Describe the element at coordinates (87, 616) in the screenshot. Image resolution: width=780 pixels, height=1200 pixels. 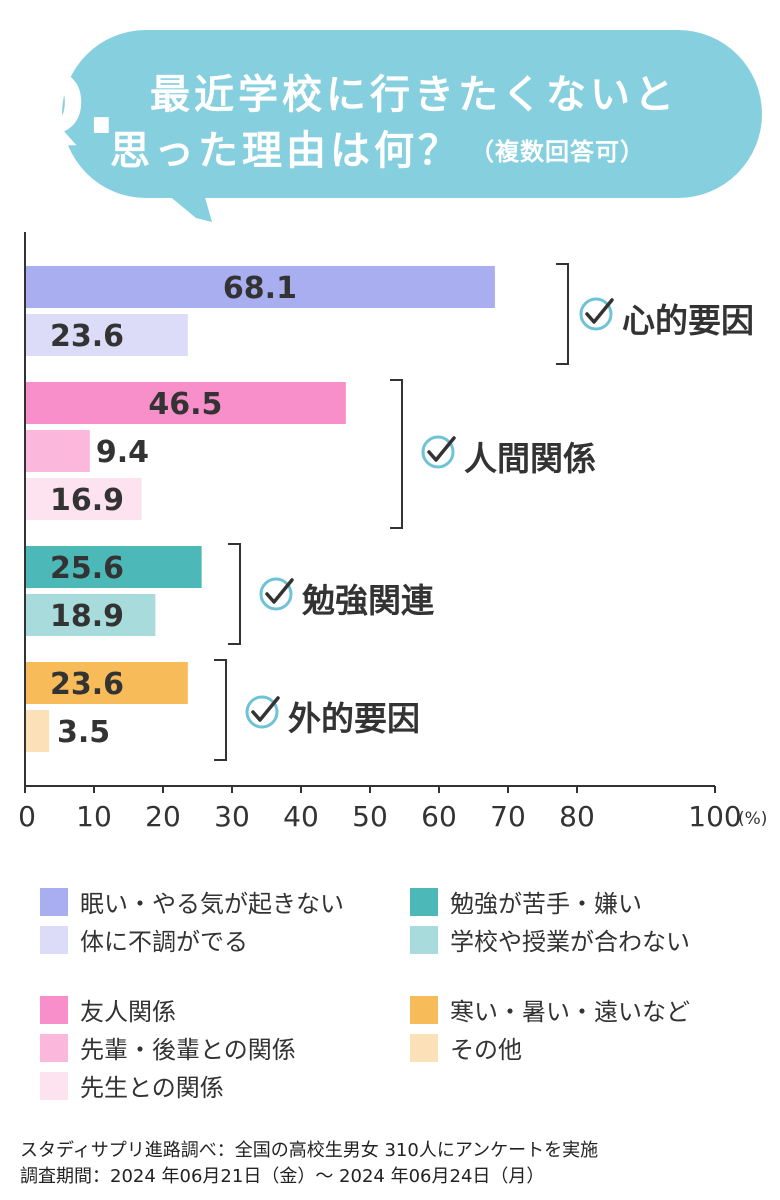
I see `bar-value-label: 18.9` at that location.